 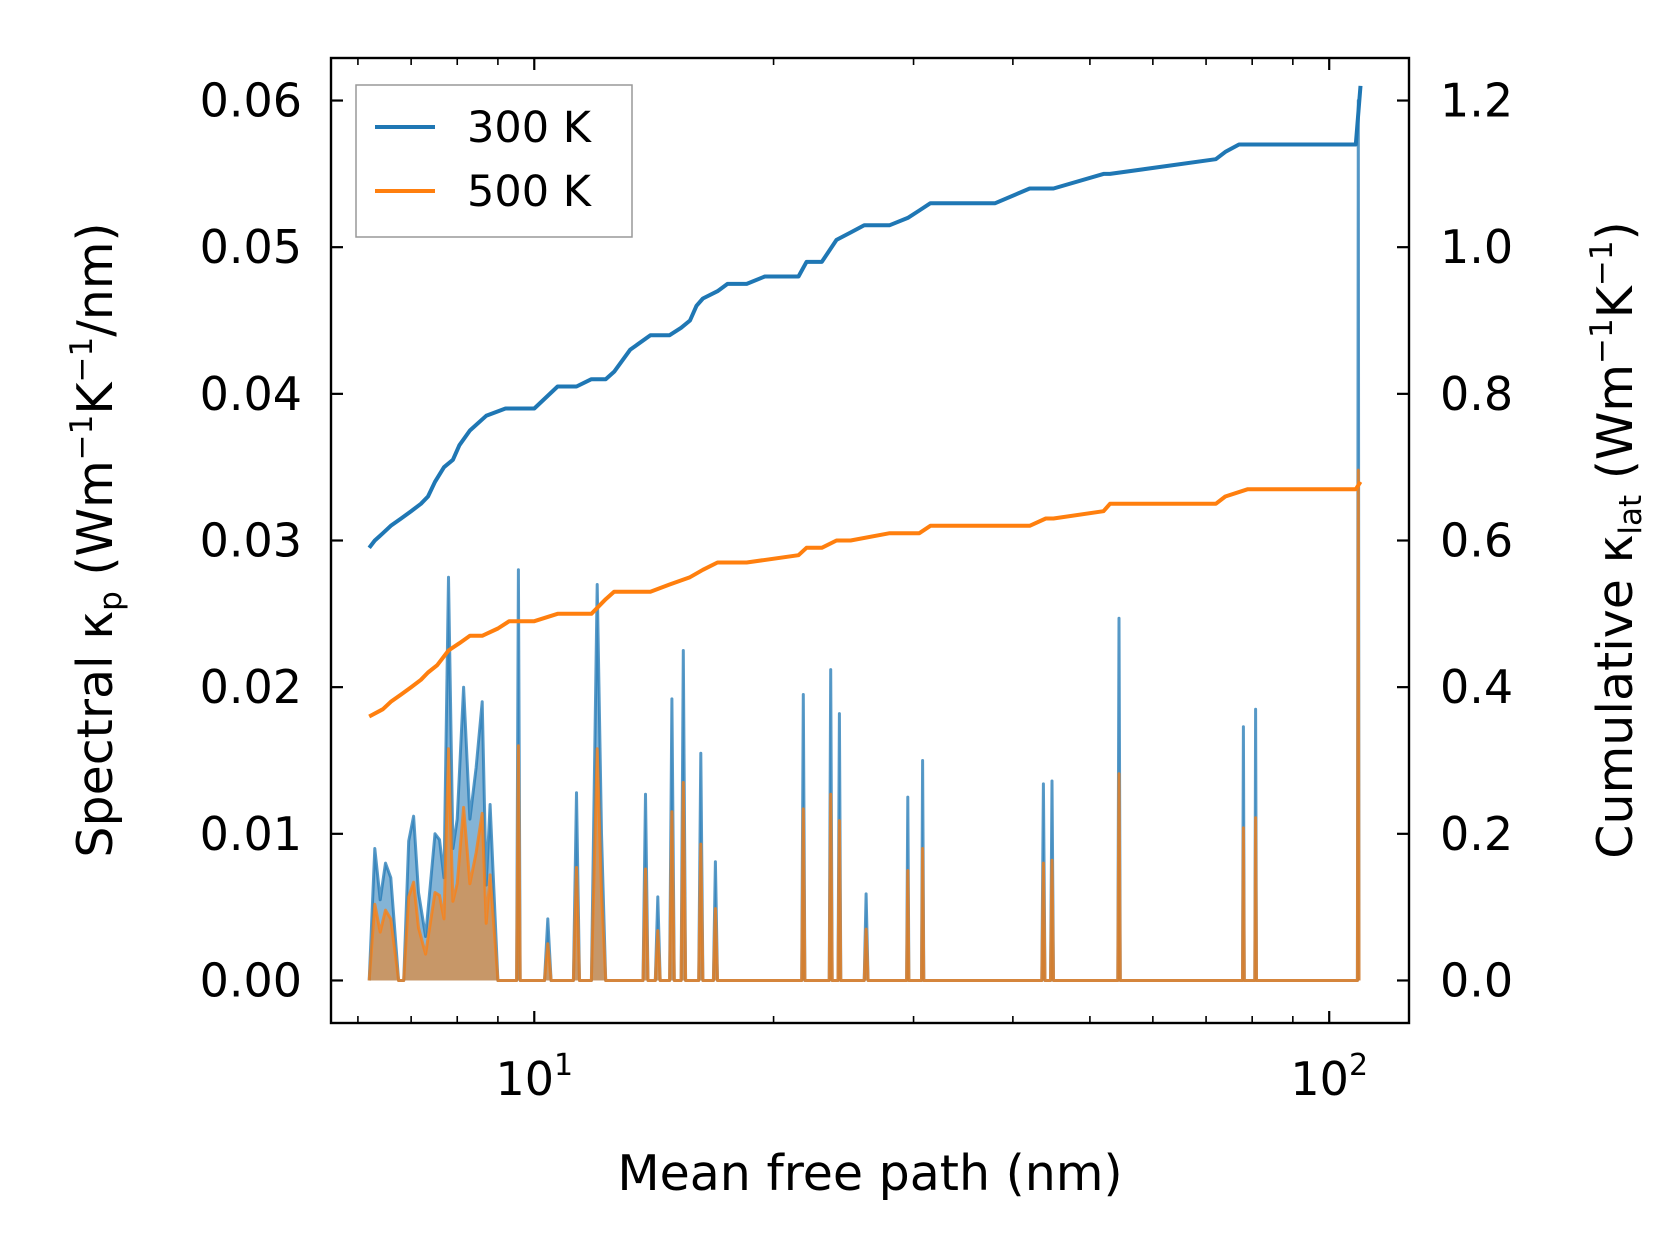 What do you see at coordinates (1476, 101) in the screenshot?
I see `y-right-tick-label: 1.2` at bounding box center [1476, 101].